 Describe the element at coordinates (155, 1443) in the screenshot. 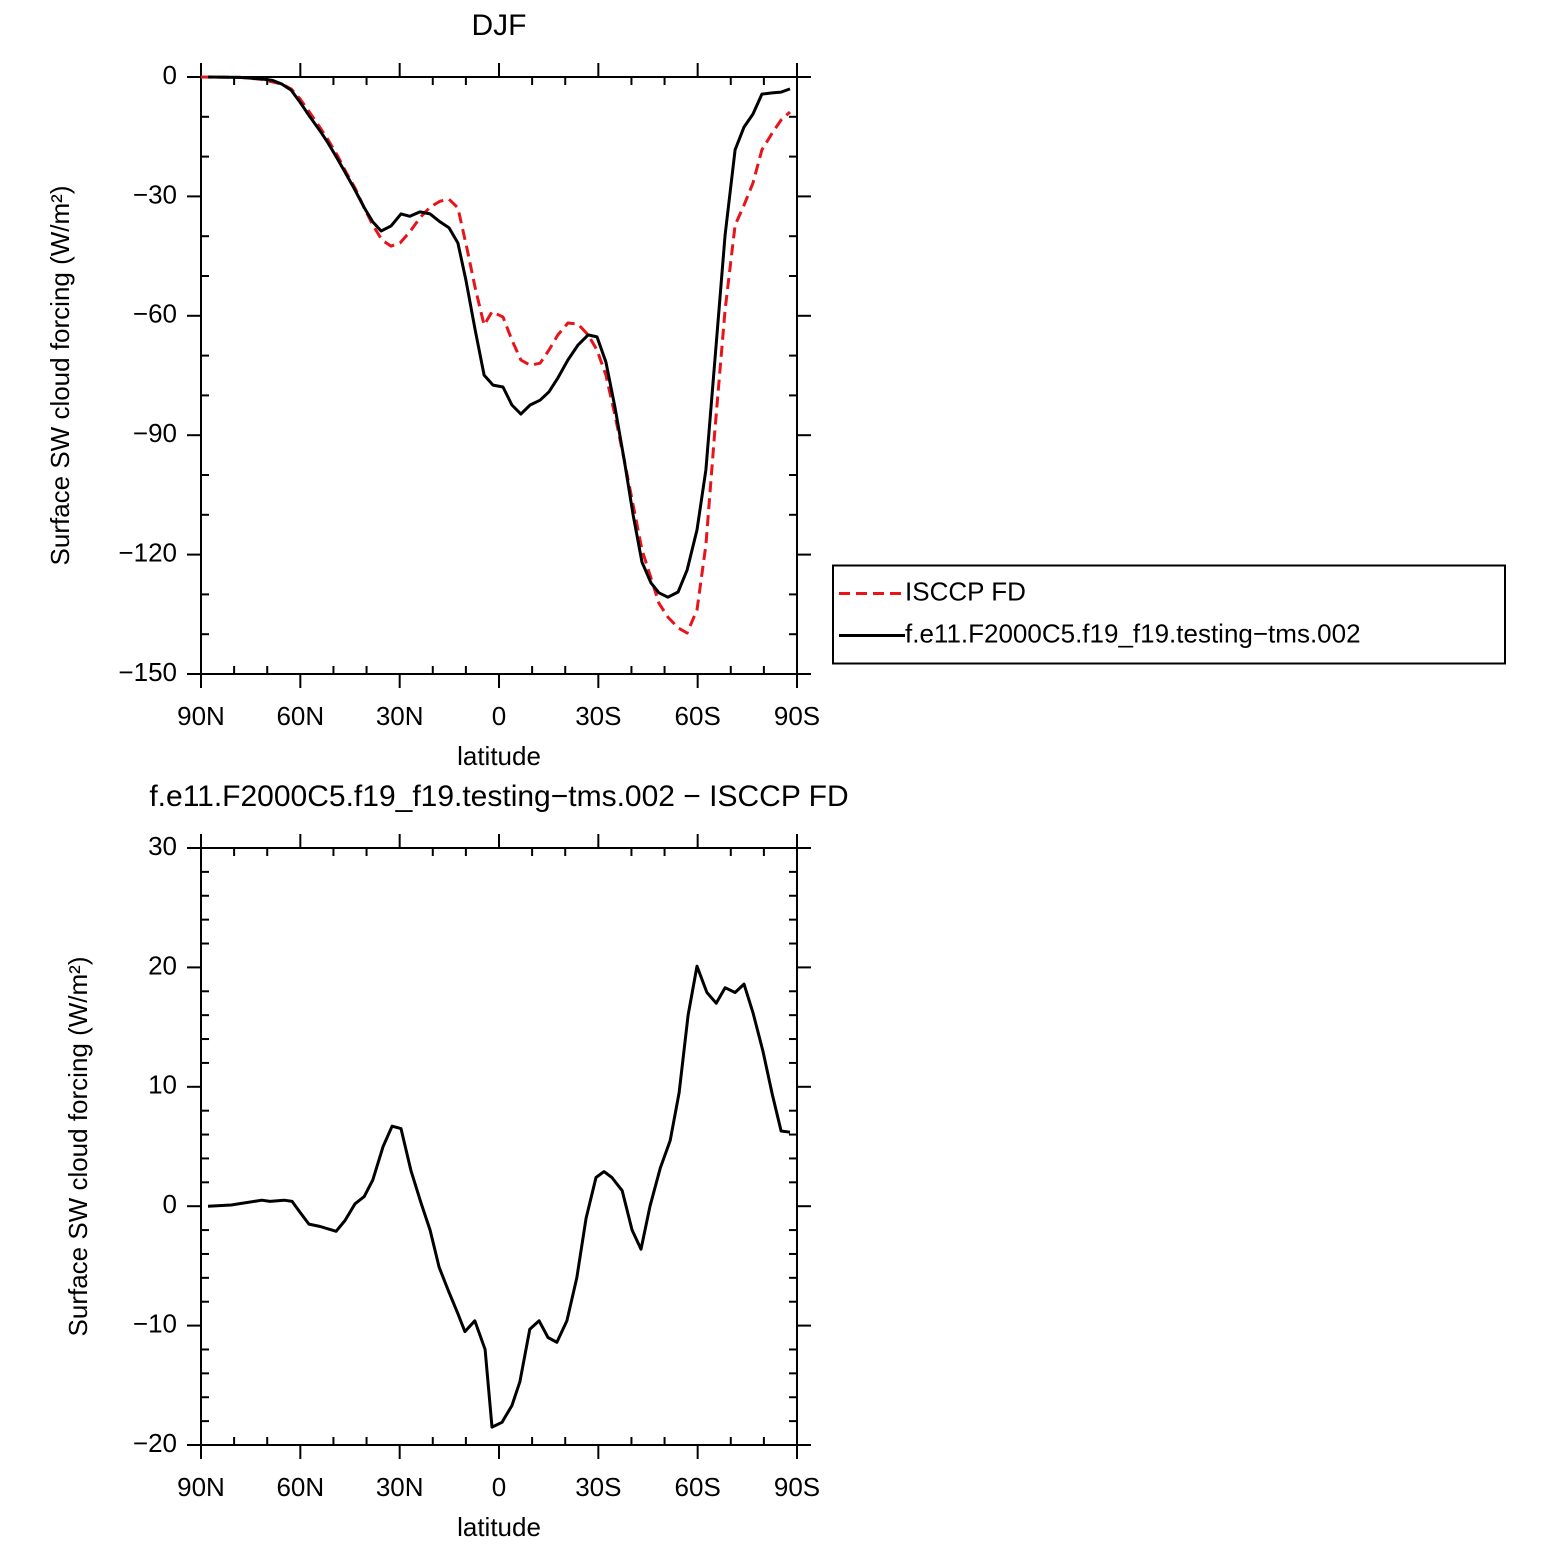

I see `y-tick-label: −20` at that location.